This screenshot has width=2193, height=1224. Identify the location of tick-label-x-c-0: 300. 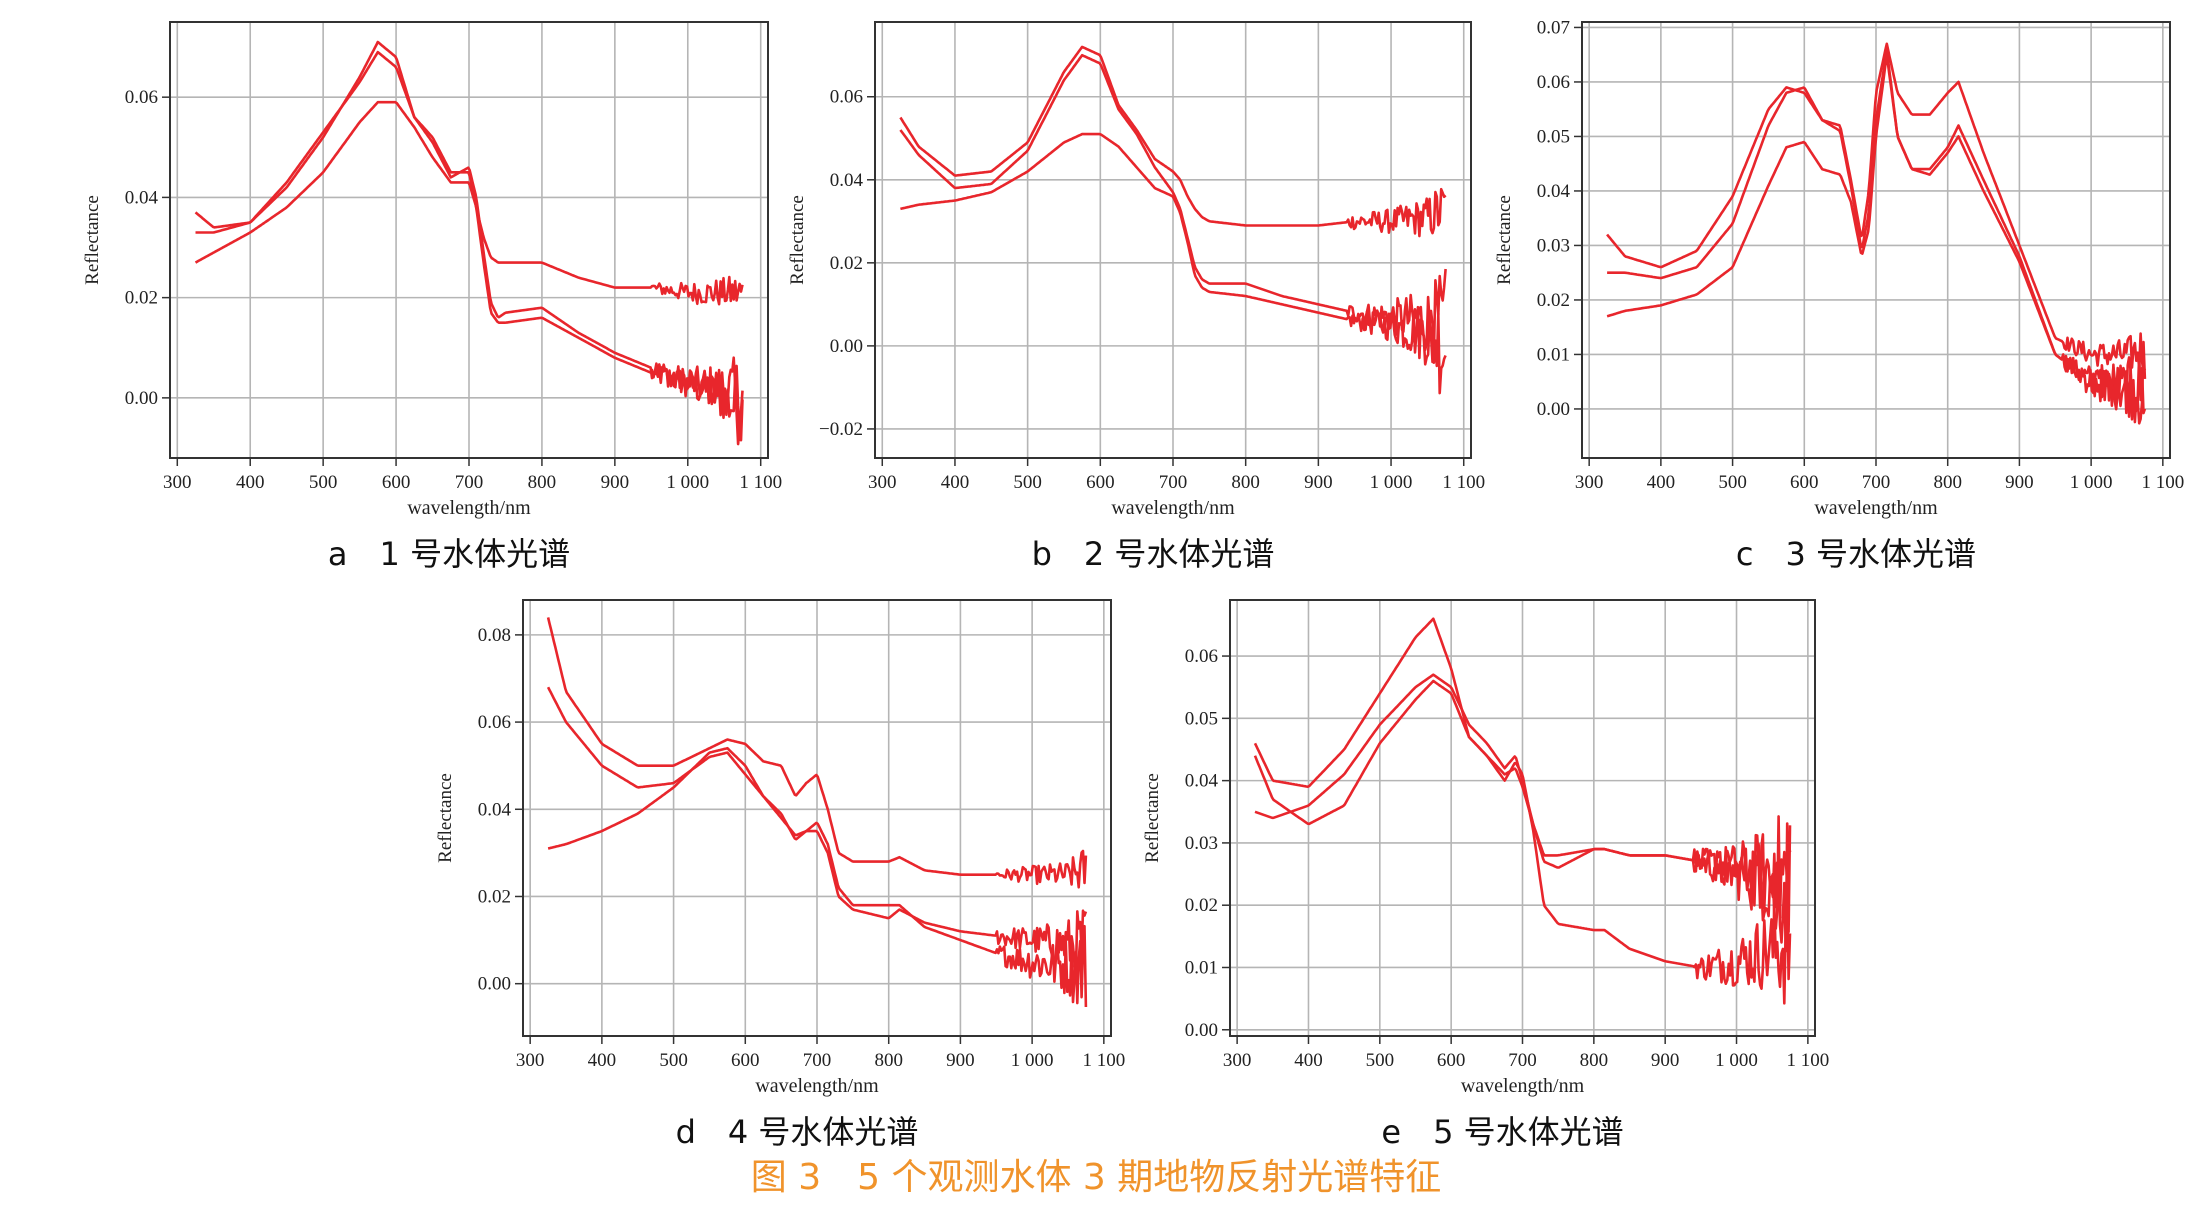
(1589, 482).